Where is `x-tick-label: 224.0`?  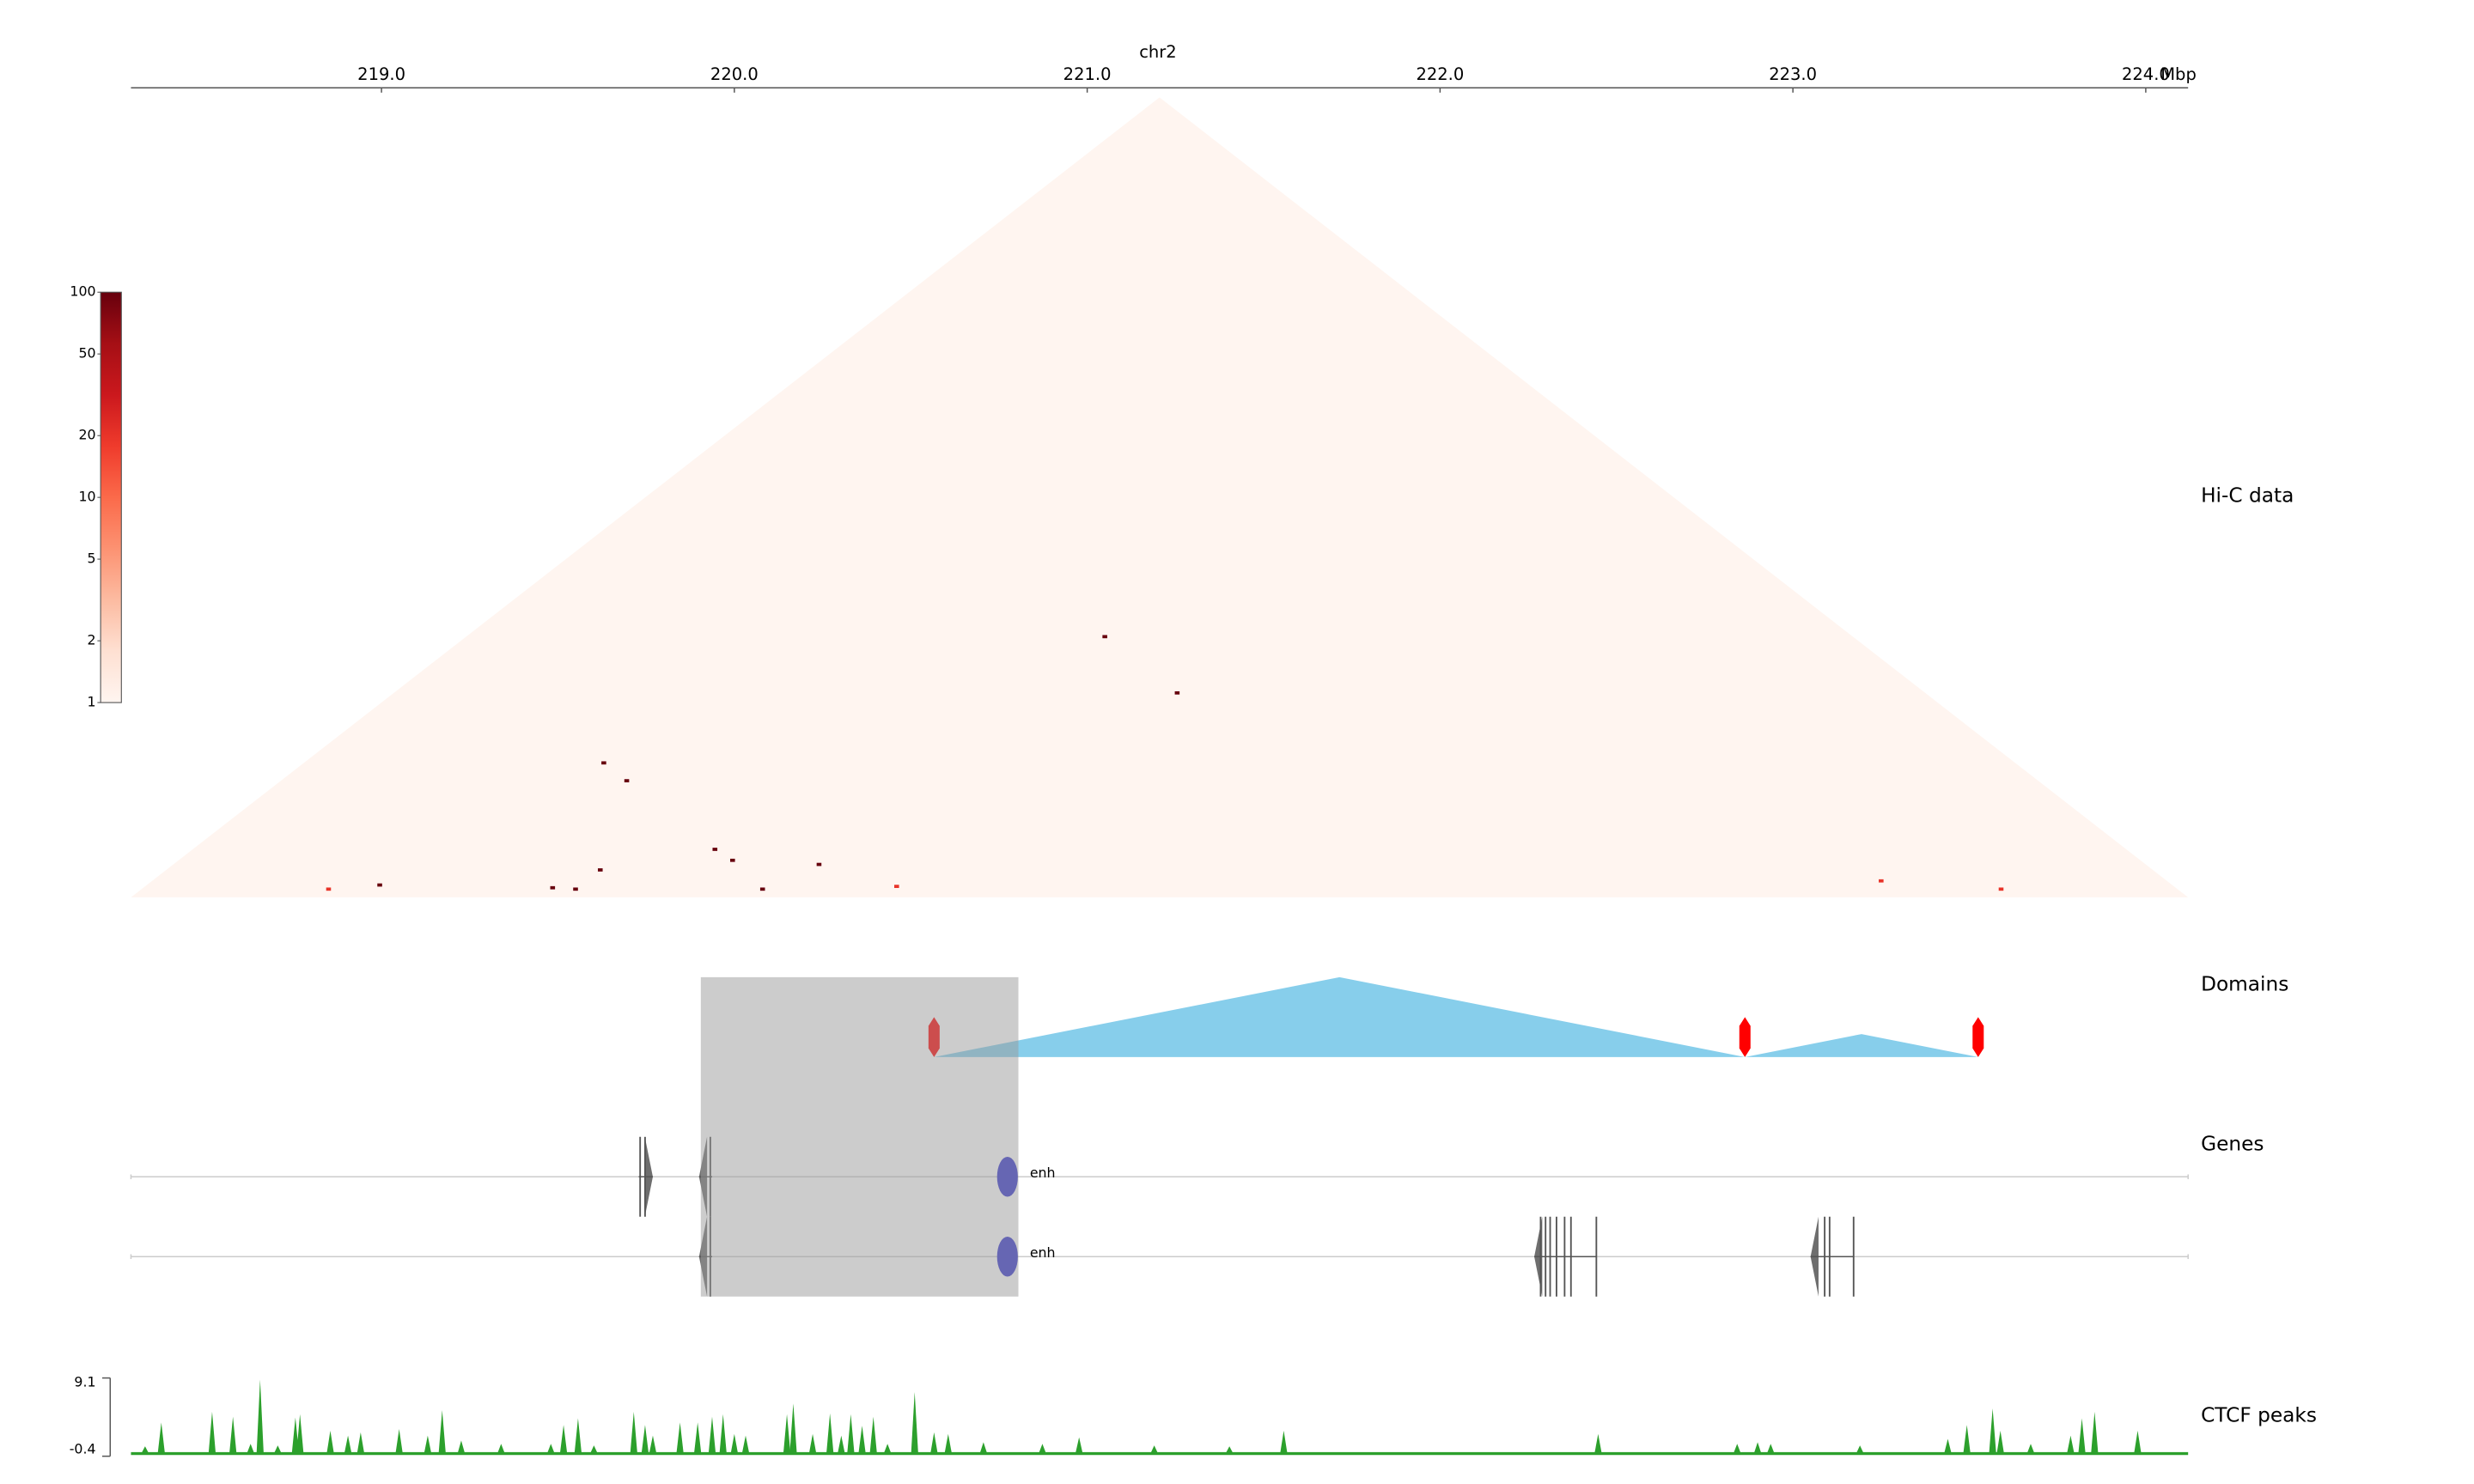
x-tick-label: 224.0 is located at coordinates (2146, 74).